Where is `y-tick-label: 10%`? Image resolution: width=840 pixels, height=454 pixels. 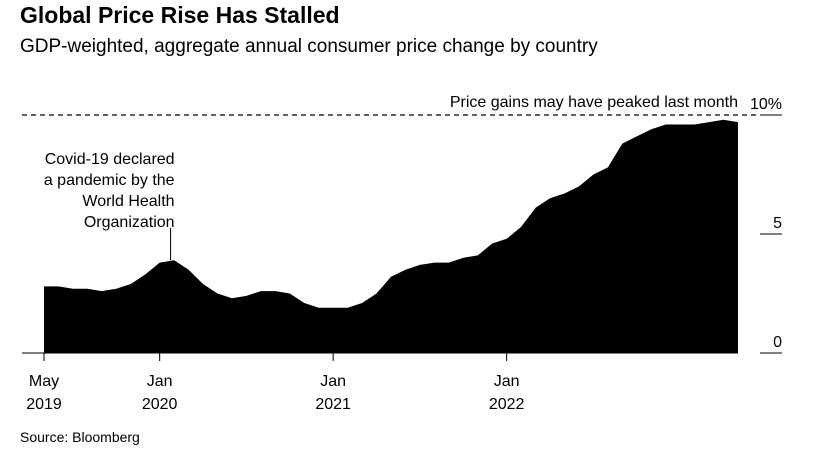
y-tick-label: 10% is located at coordinates (766, 104).